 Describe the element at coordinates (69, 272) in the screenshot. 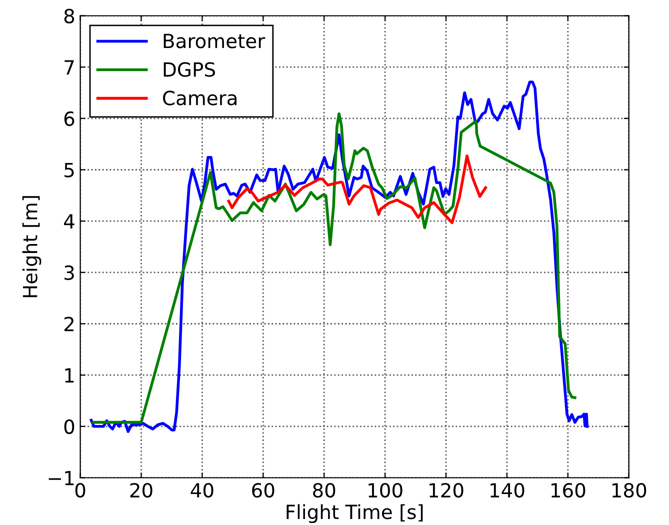

I see `y-tick-label: 3` at that location.